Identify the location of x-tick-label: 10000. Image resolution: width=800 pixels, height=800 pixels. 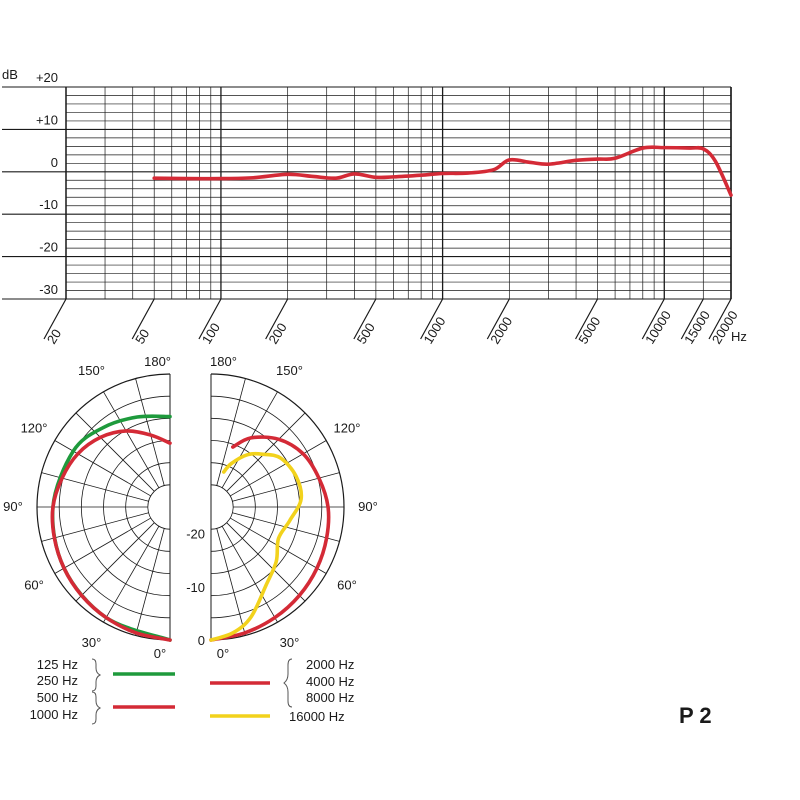
(658, 327).